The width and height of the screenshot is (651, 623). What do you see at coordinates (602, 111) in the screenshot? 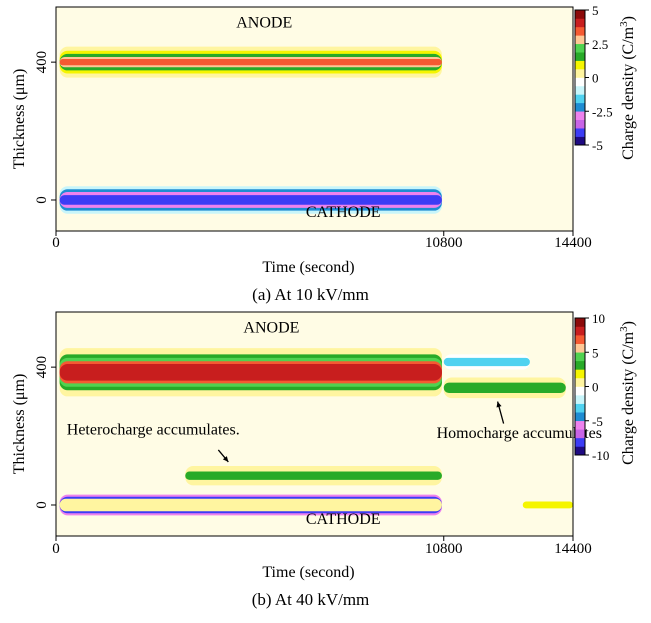
I see `colorbar-tick-label: -2.5` at bounding box center [602, 111].